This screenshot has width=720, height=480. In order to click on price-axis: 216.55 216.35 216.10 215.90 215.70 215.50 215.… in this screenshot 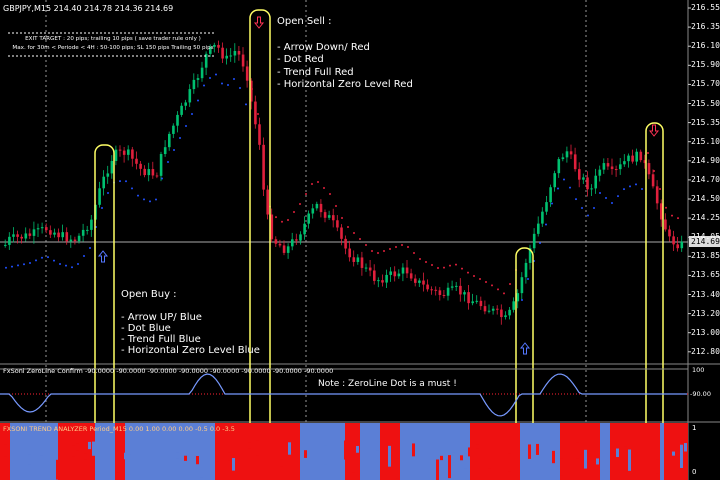, I will do `click(705, 182)`.